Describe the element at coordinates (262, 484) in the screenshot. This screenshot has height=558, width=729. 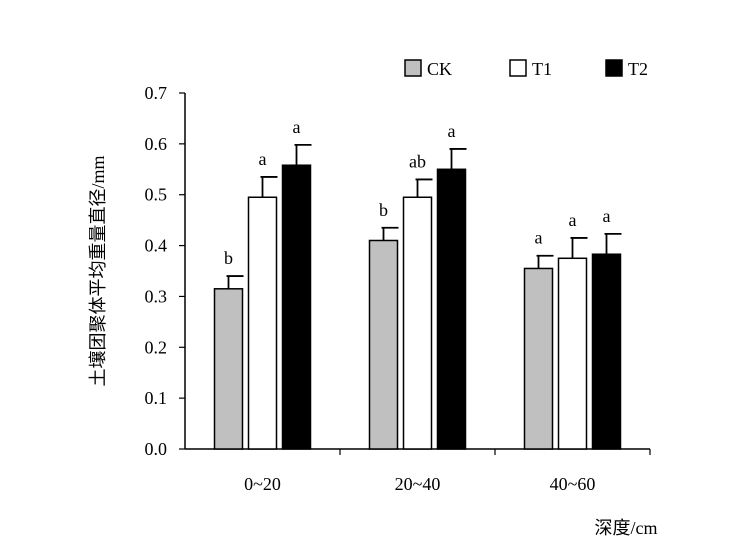
I see `x-tick-label: 0~20` at that location.